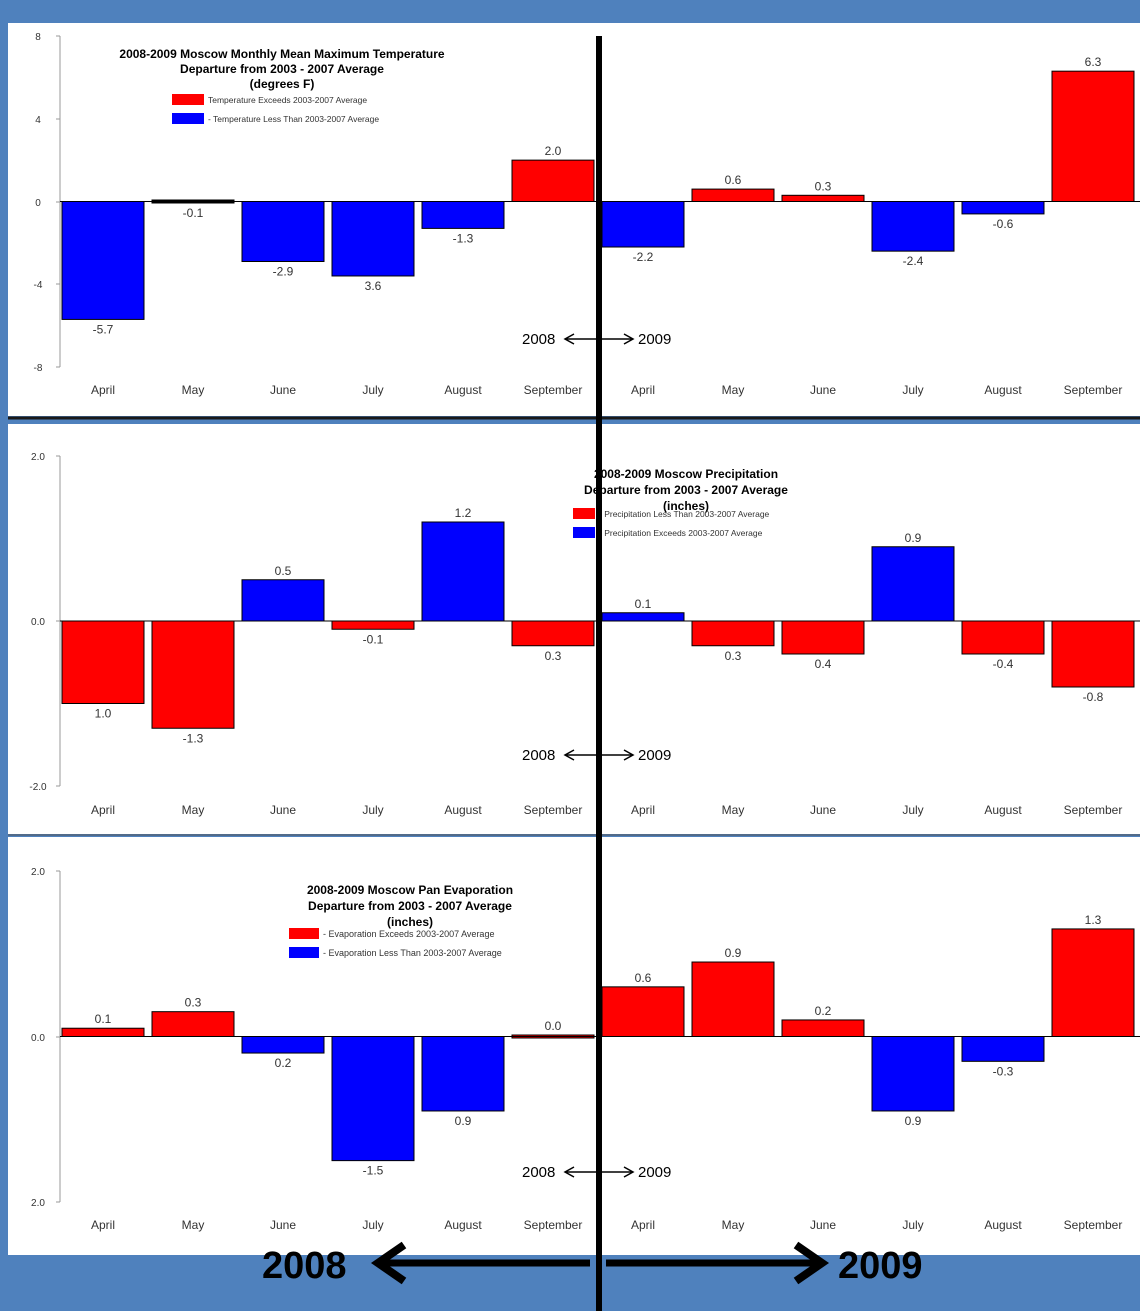 The width and height of the screenshot is (1140, 1311). What do you see at coordinates (654, 1172) in the screenshot?
I see `evap-year-right: 2009` at bounding box center [654, 1172].